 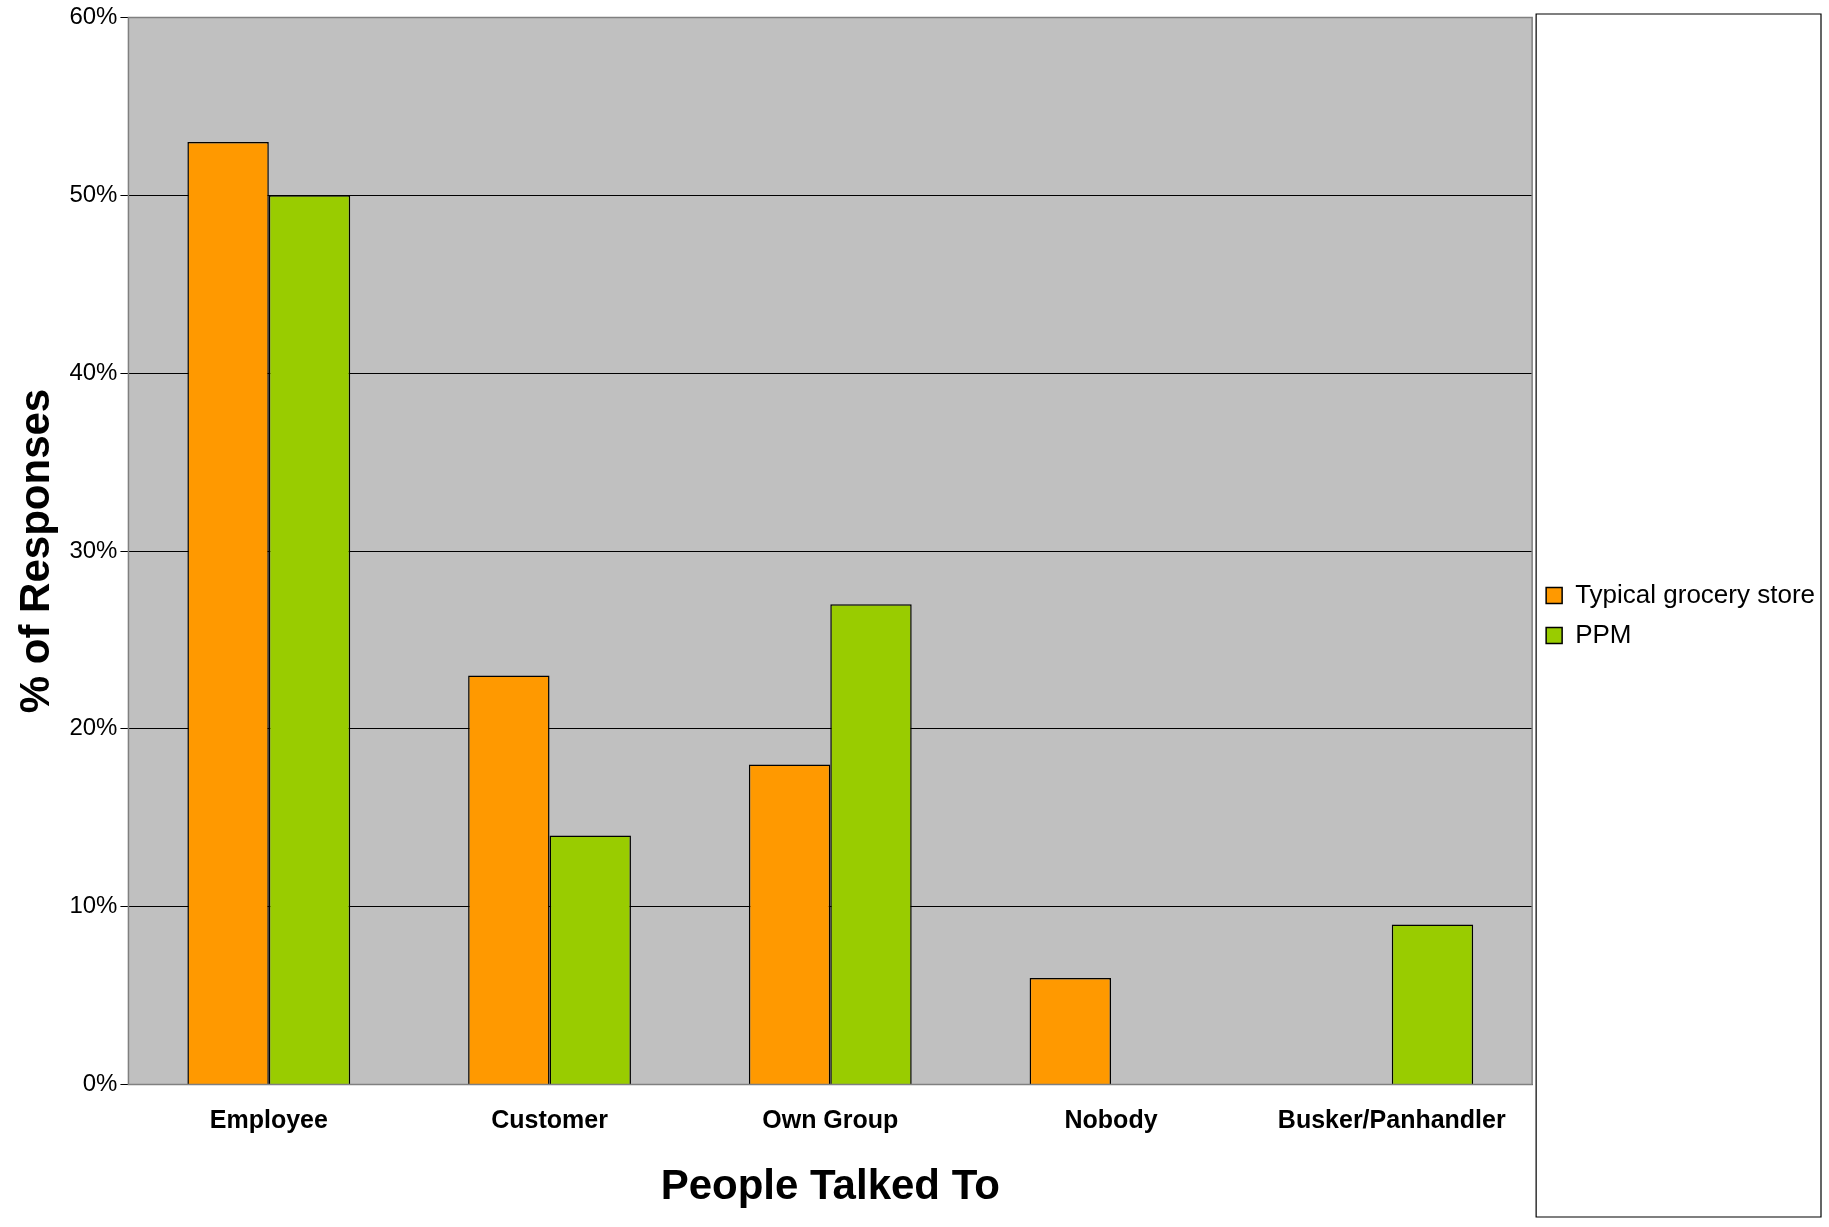 I want to click on y-tick-label: 60%, so click(x=93, y=16).